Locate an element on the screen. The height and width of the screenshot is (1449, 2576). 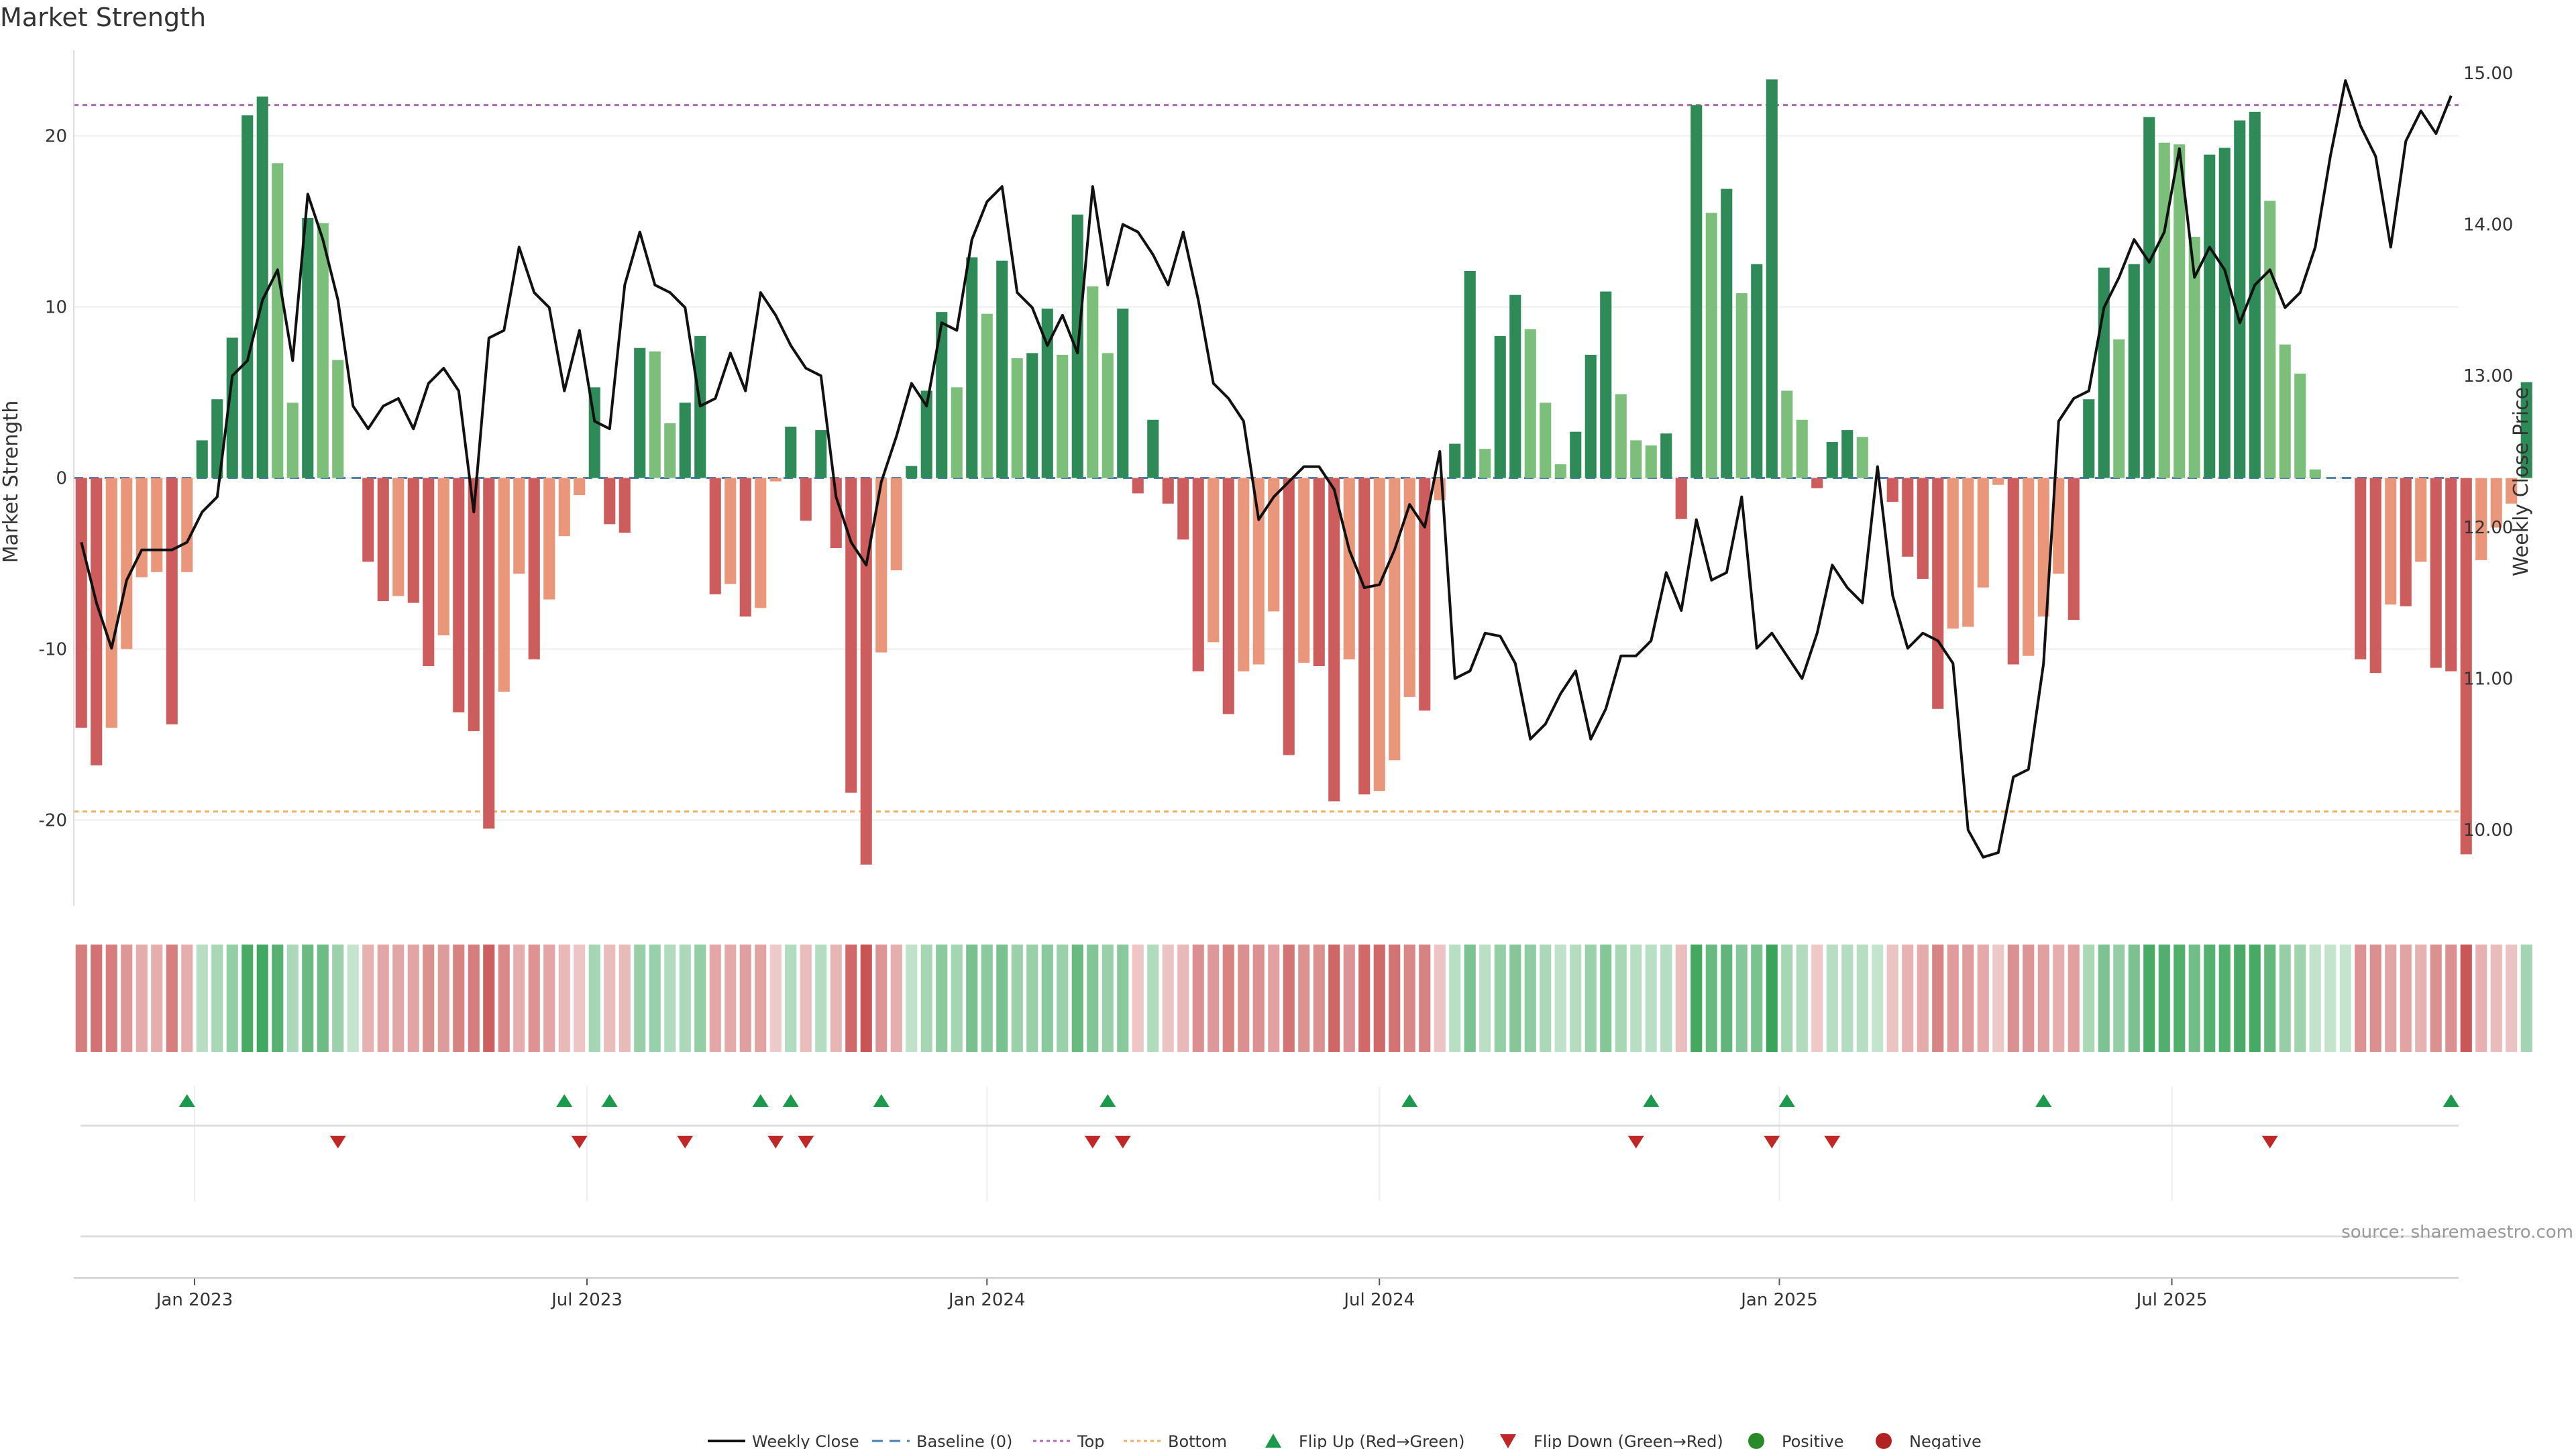
y-tick-left: 20 is located at coordinates (56, 137).